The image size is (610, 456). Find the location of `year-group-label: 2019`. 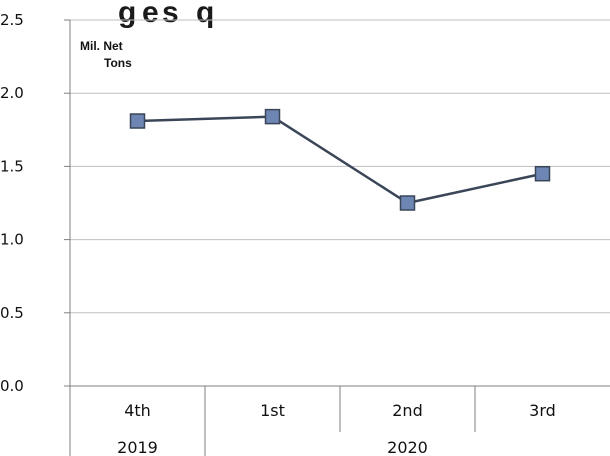

year-group-label: 2019 is located at coordinates (137, 447).